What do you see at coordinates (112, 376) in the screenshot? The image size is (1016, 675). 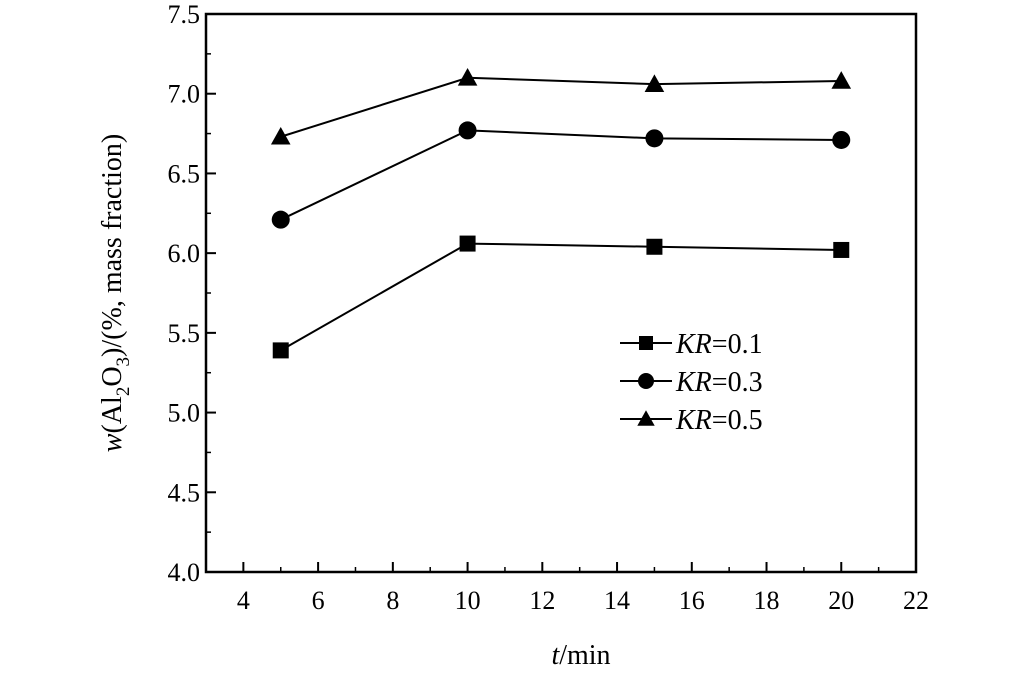 I see `y-axis-title-part2: O` at bounding box center [112, 376].